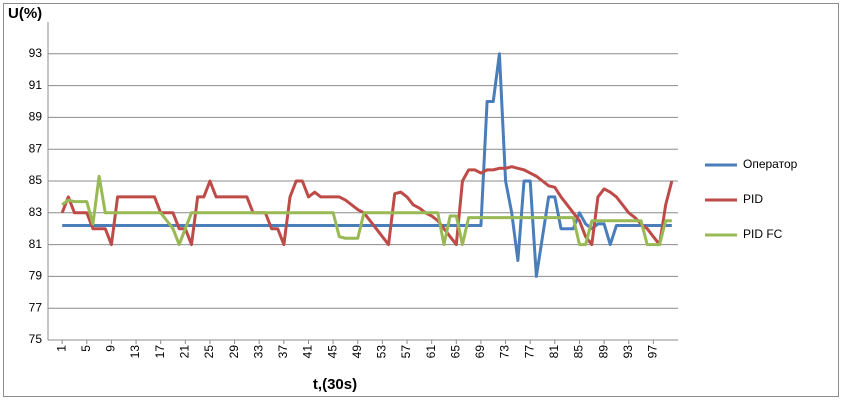 The width and height of the screenshot is (843, 401). What do you see at coordinates (283, 352) in the screenshot?
I see `x-tick-label: 37` at bounding box center [283, 352].